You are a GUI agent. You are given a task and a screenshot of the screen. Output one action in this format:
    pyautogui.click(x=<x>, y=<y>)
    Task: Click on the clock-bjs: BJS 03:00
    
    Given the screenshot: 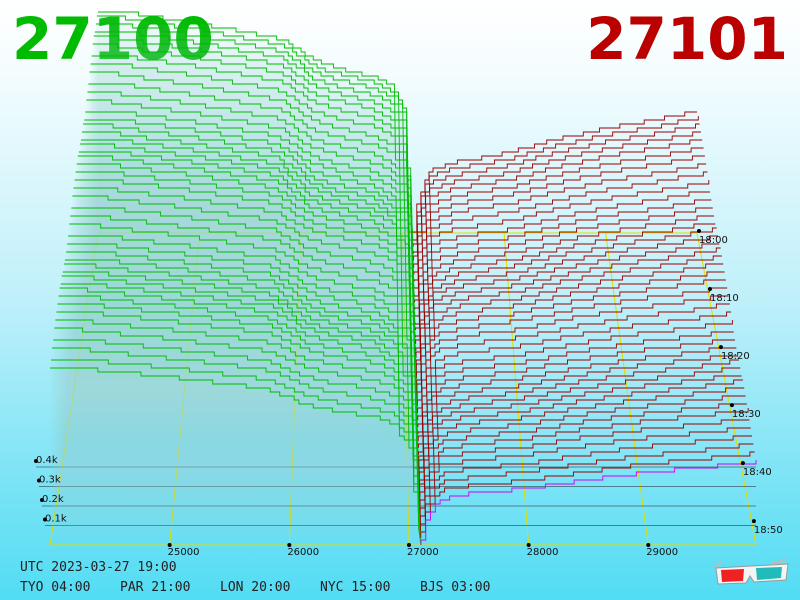 What is the action you would take?
    pyautogui.click(x=455, y=587)
    